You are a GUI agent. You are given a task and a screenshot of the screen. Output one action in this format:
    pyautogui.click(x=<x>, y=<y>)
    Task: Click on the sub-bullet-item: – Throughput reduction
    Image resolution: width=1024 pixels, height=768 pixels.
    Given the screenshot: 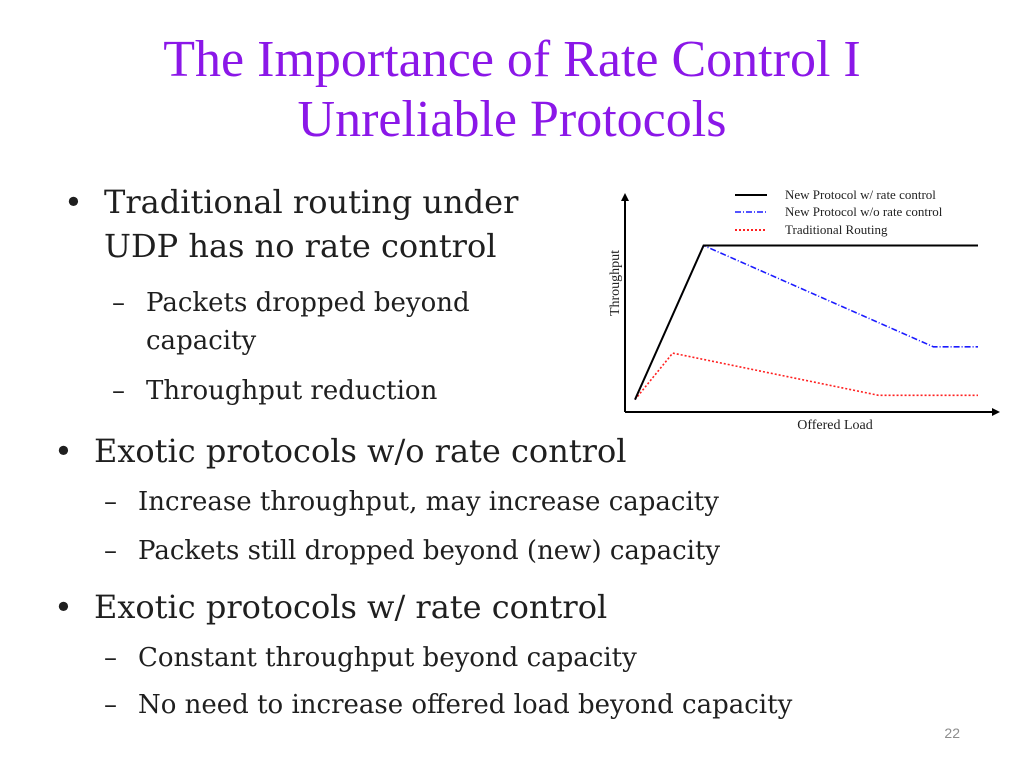 What is the action you would take?
    pyautogui.click(x=275, y=391)
    